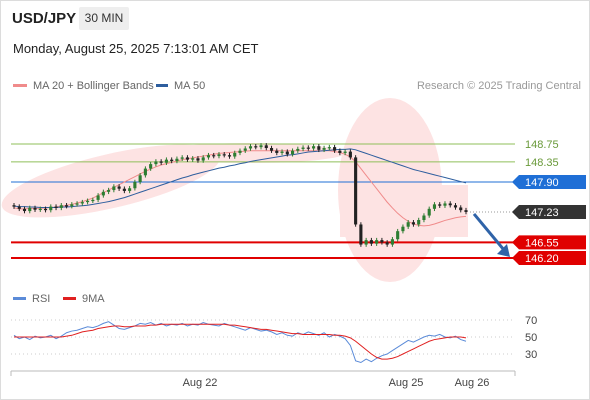  Describe the element at coordinates (20, 85) in the screenshot. I see `ma20-swatch` at that location.